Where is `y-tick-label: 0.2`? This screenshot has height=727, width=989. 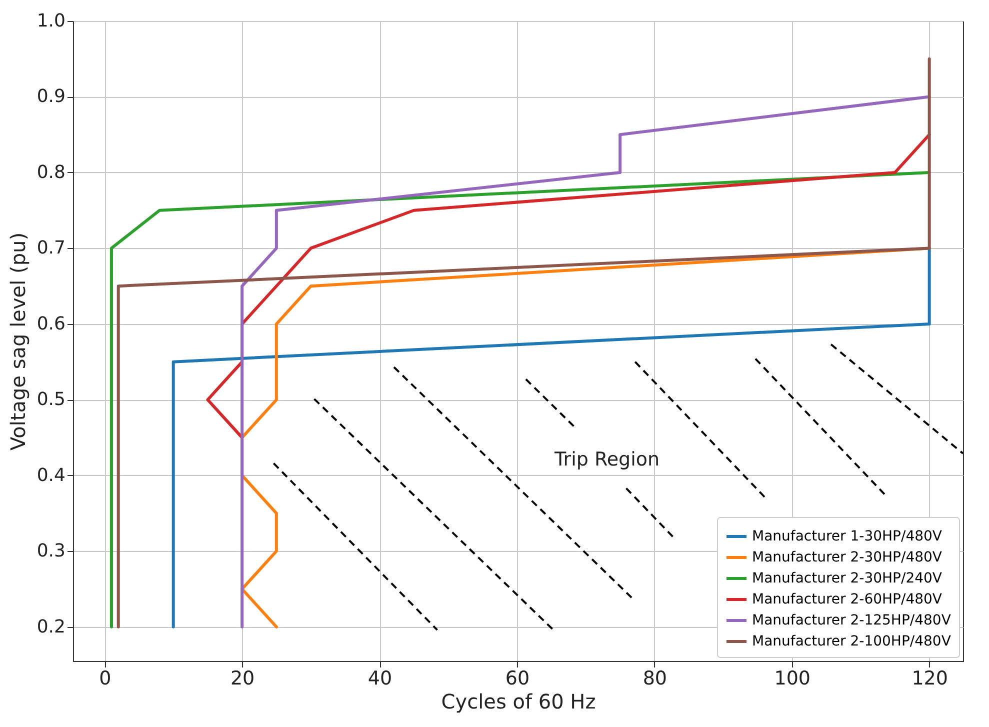 y-tick-label: 0.2 is located at coordinates (51, 627).